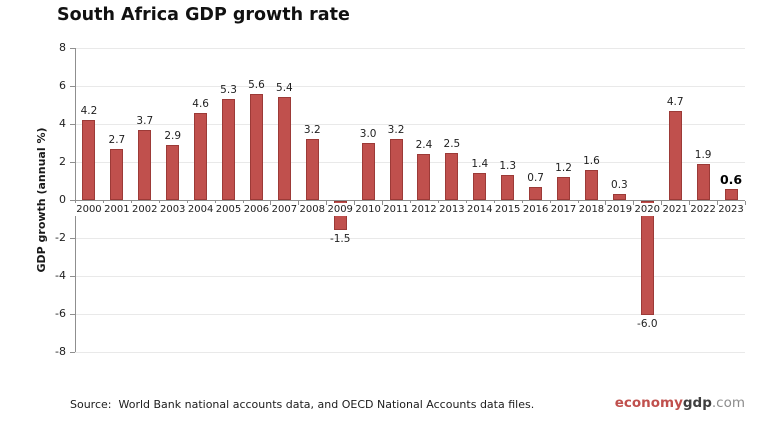 Image resolution: width=768 pixels, height=422 pixels. What do you see at coordinates (256, 146) in the screenshot?
I see `bar-2006` at bounding box center [256, 146].